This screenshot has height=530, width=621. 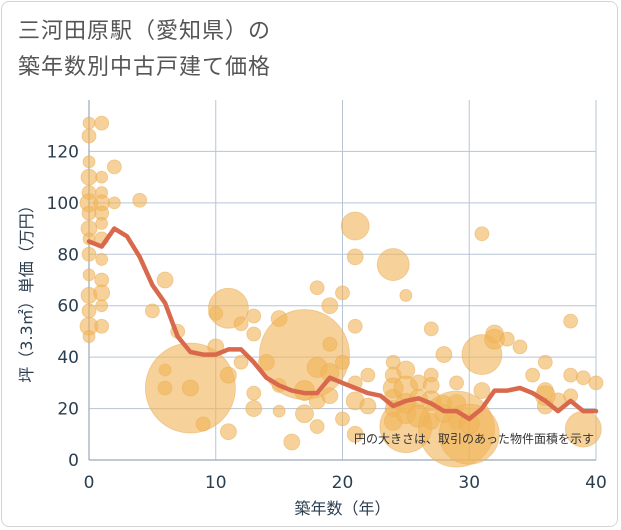 I want to click on y-tick-label: 120, so click(x=63, y=152).